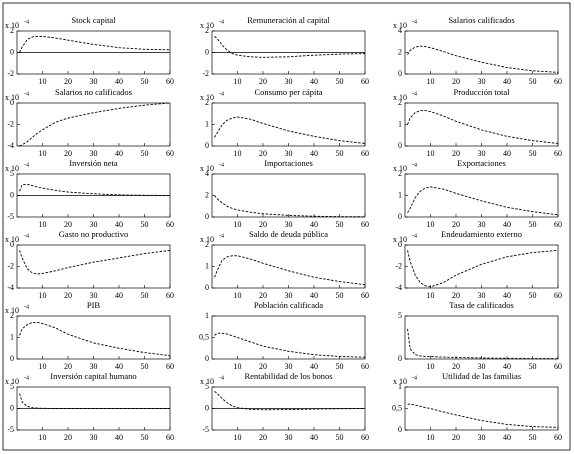 The height and width of the screenshot is (454, 574). What do you see at coordinates (288, 234) in the screenshot?
I see `panel-title: Saldo de deuda pública` at bounding box center [288, 234].